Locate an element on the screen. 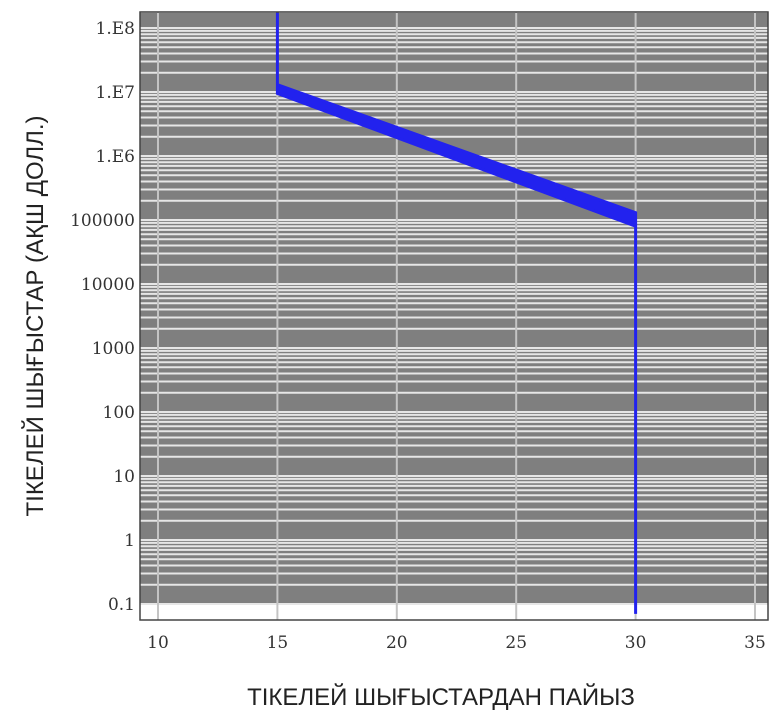 Image resolution: width=770 pixels, height=712 pixels. y-tick-label-7: 1.E6 is located at coordinates (115, 157).